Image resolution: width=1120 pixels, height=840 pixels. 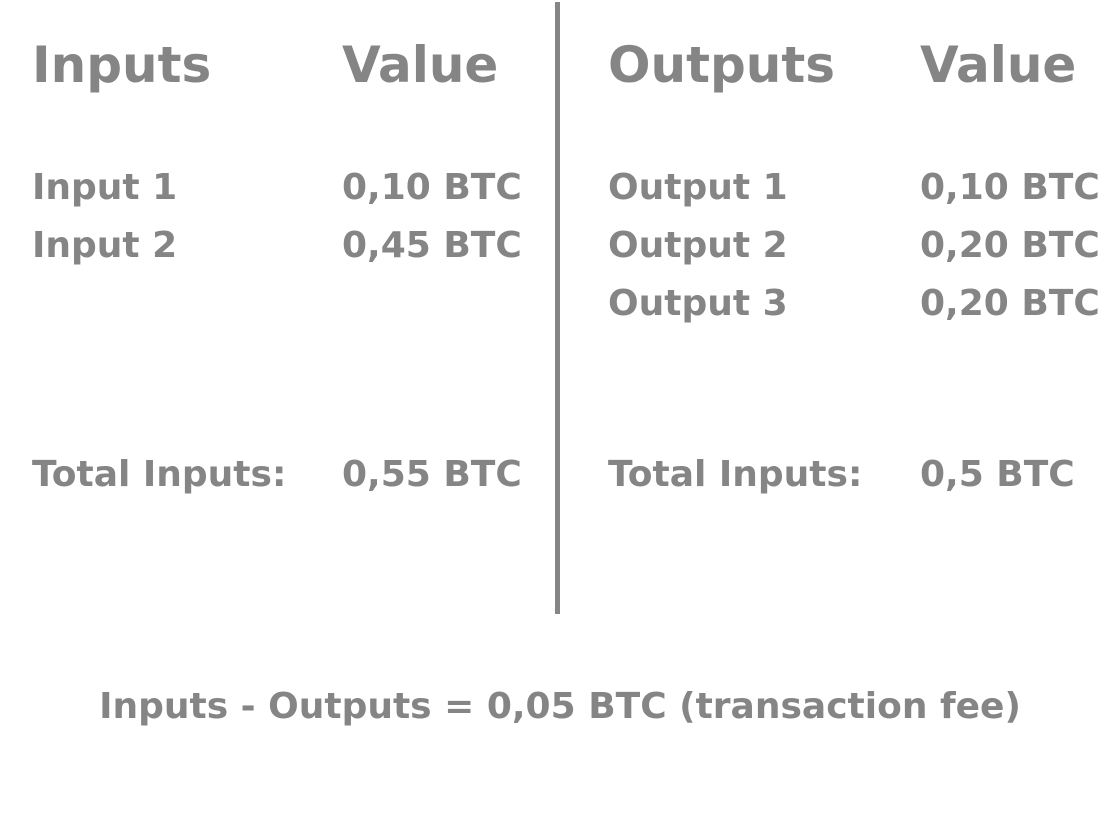 What do you see at coordinates (698, 303) in the screenshot?
I see `output-row-name: Output 3` at bounding box center [698, 303].